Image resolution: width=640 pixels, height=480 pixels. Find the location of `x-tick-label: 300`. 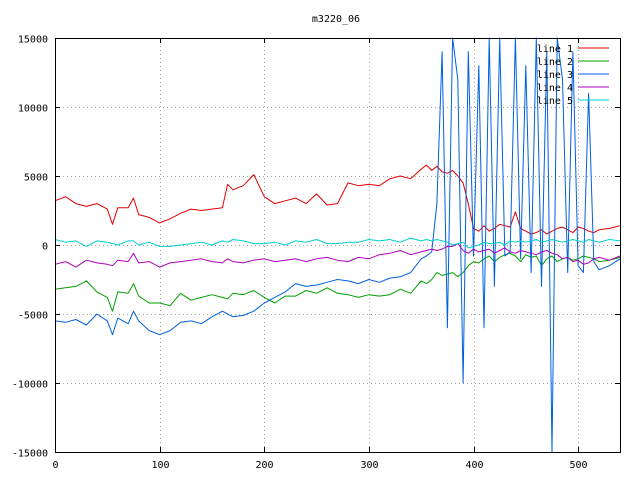

x-tick-label: 300 is located at coordinates (369, 465).